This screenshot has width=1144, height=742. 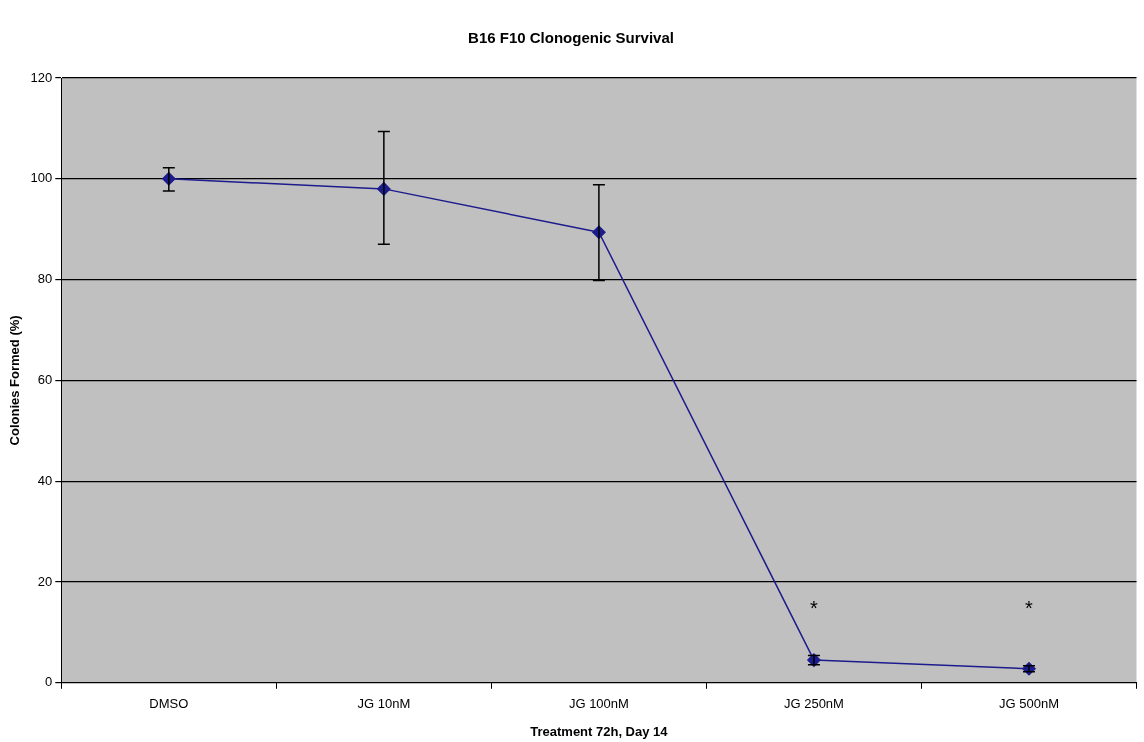 What do you see at coordinates (813, 704) in the screenshot?
I see `x-tick-label: JG 250nM` at bounding box center [813, 704].